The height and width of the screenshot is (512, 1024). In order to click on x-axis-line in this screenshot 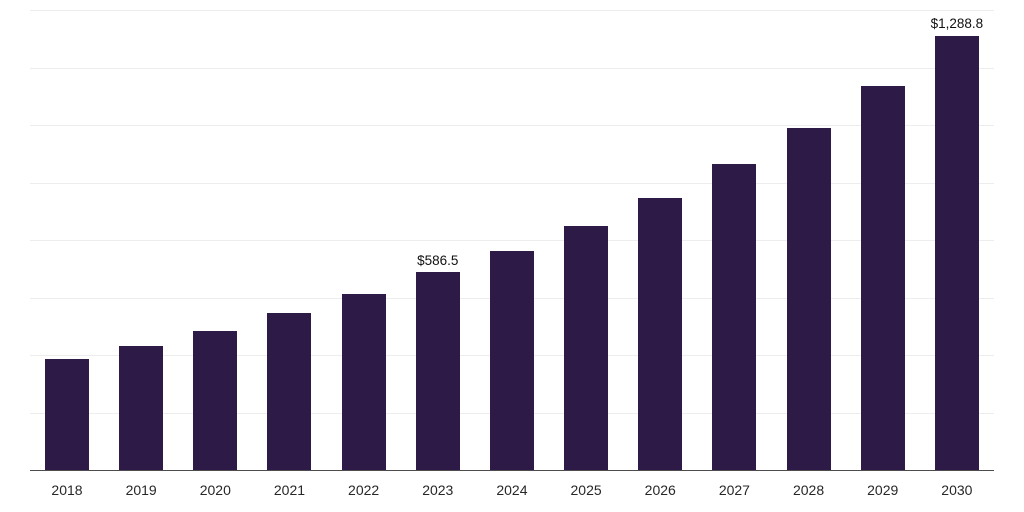, I will do `click(512, 470)`.